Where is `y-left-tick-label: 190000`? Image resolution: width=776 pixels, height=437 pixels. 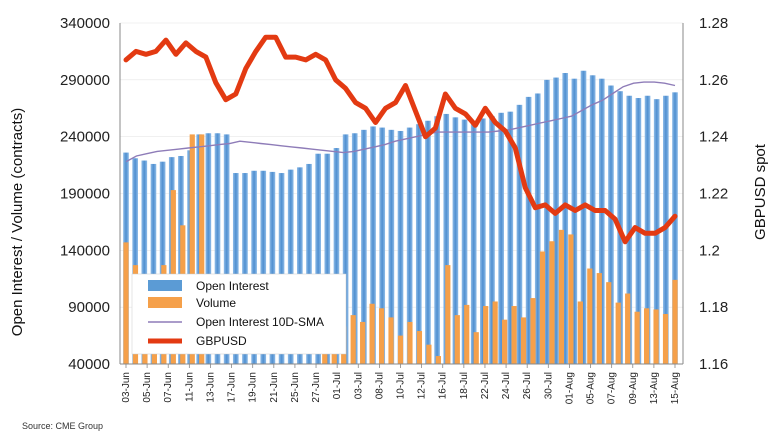 y-left-tick-label: 190000 is located at coordinates (85, 194).